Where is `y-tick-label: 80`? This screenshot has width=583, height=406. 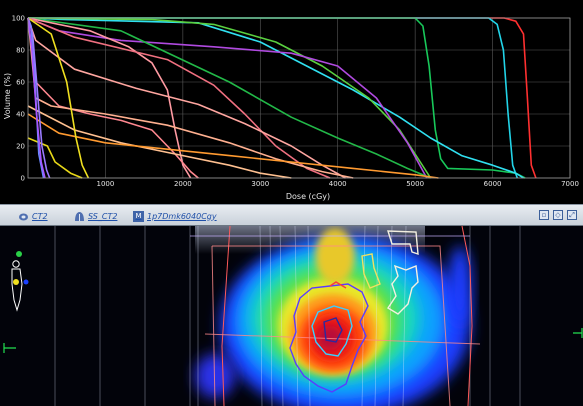 y-tick-label: 80 is located at coordinates (20, 51).